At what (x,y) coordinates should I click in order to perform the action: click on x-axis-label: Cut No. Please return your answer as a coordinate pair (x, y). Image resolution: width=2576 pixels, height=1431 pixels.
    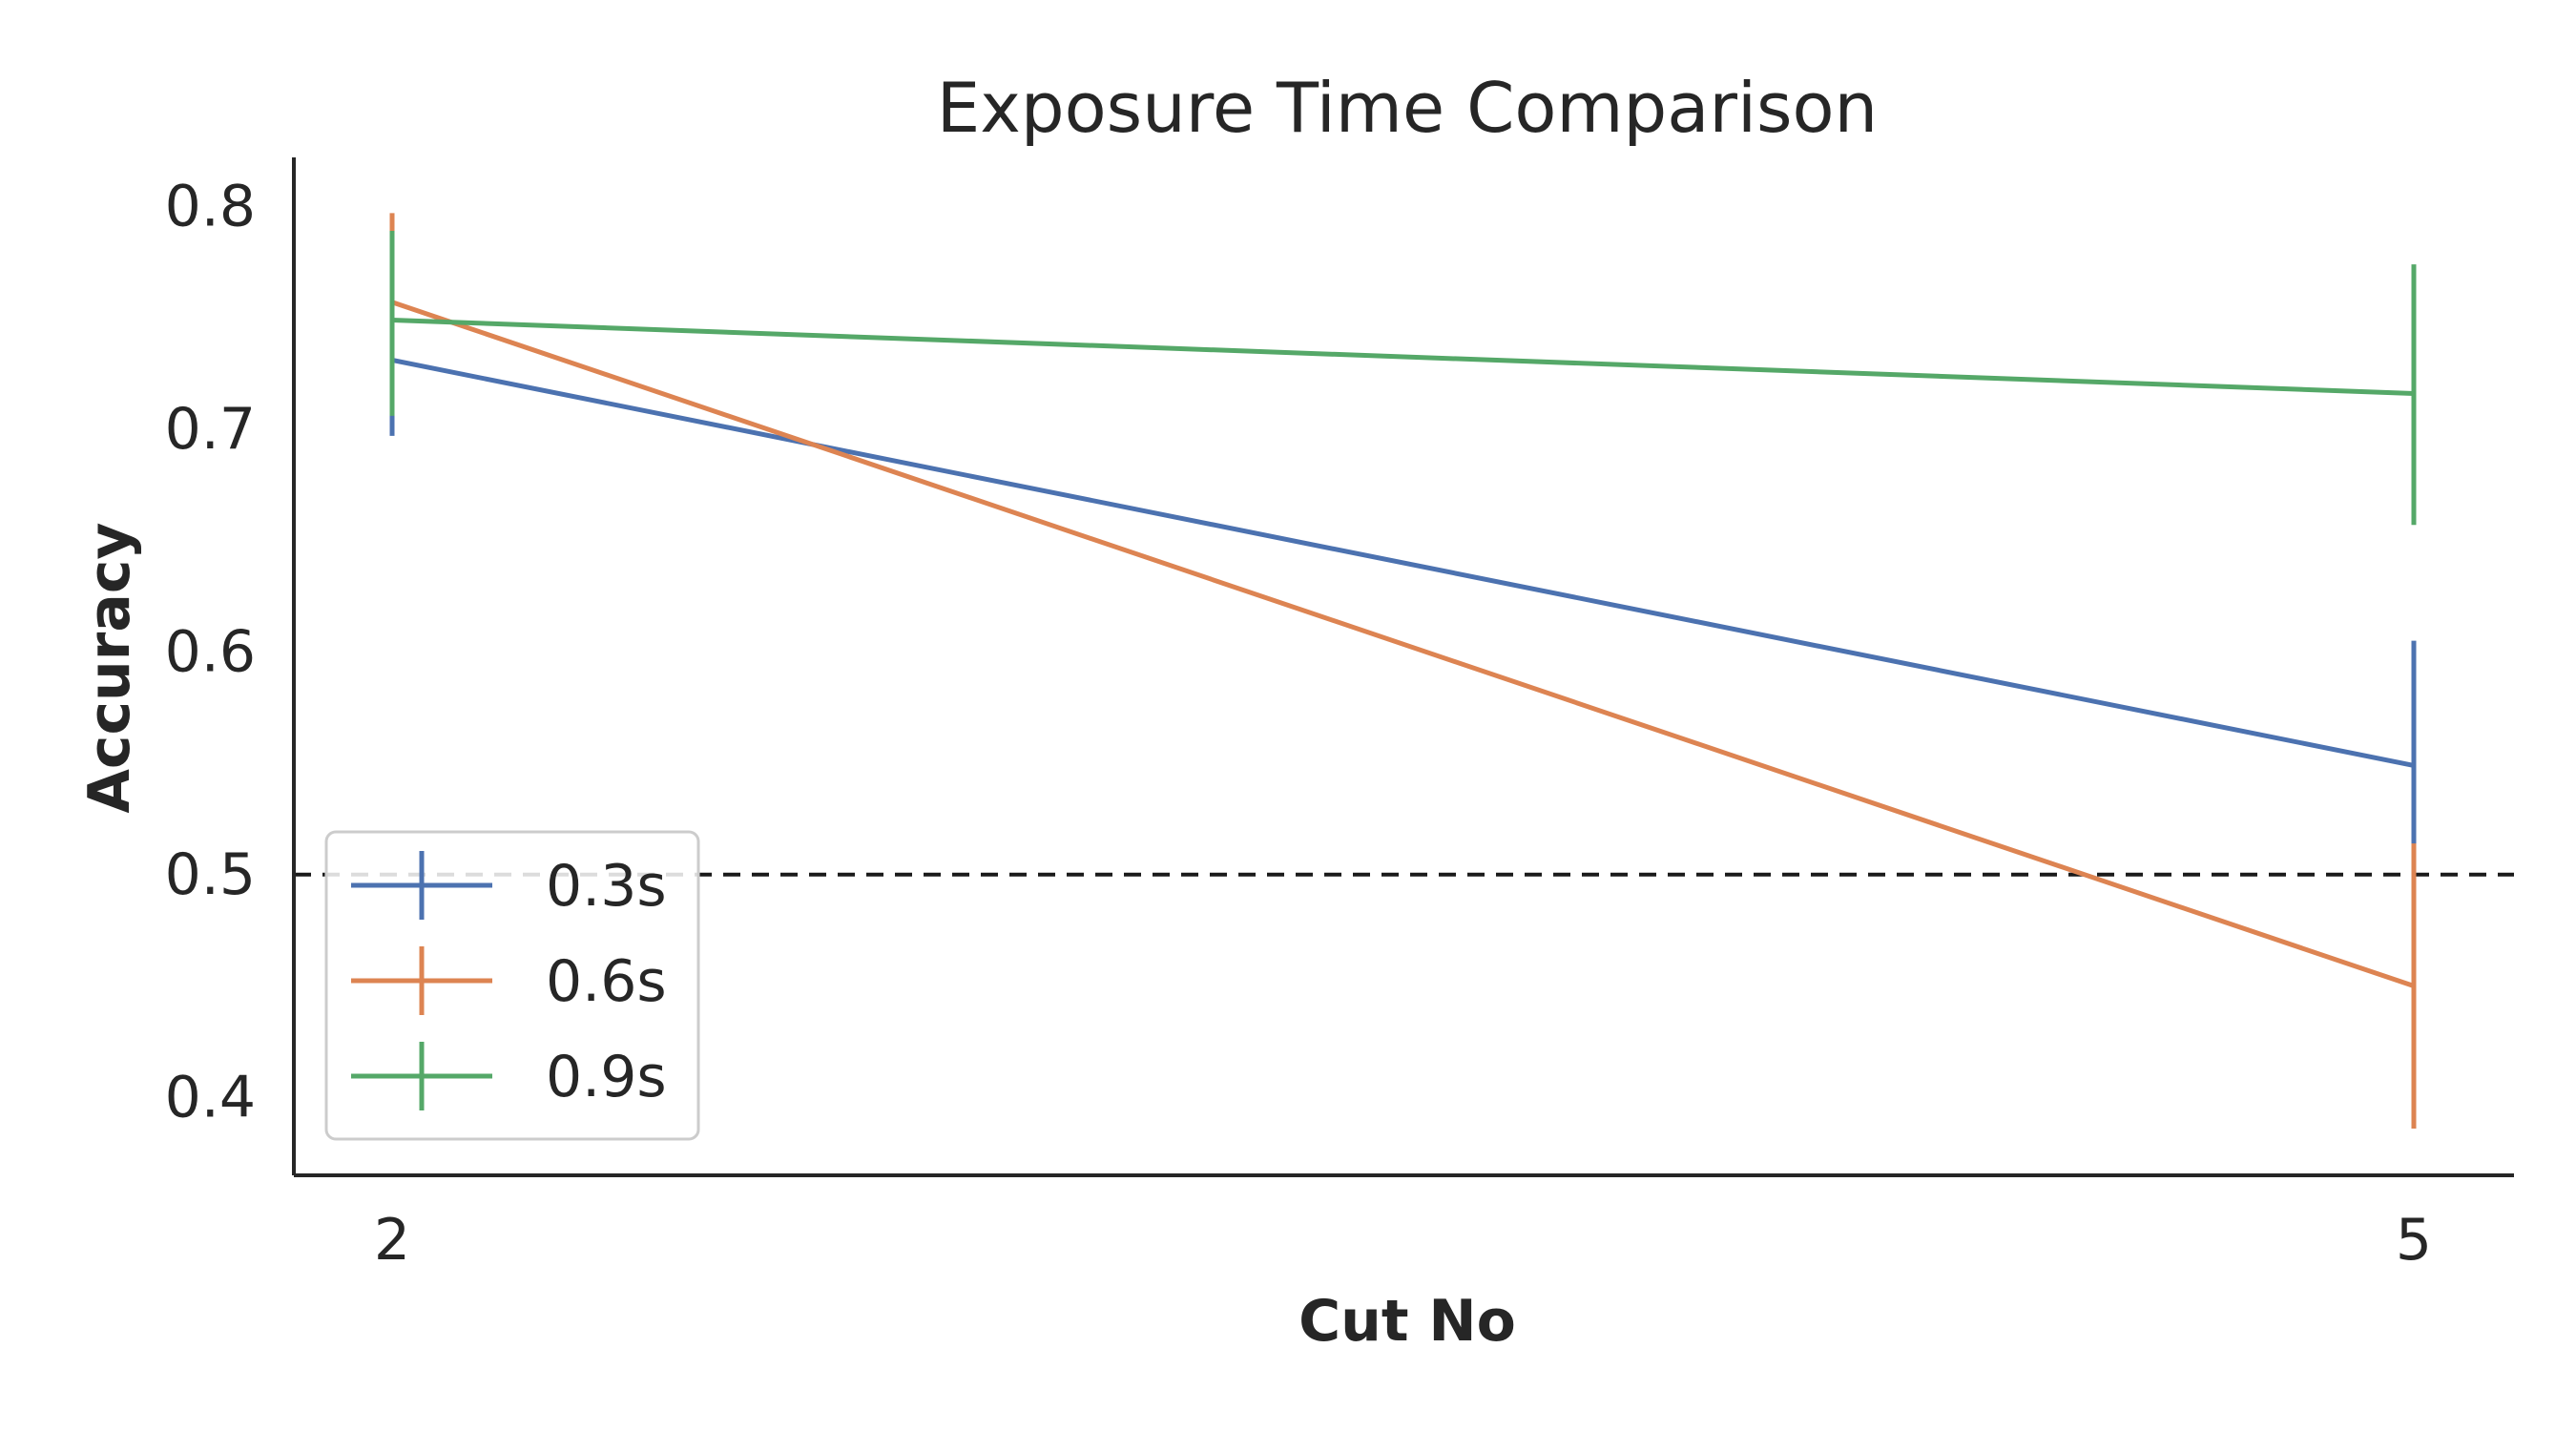
    Looking at the image, I should click on (1407, 1321).